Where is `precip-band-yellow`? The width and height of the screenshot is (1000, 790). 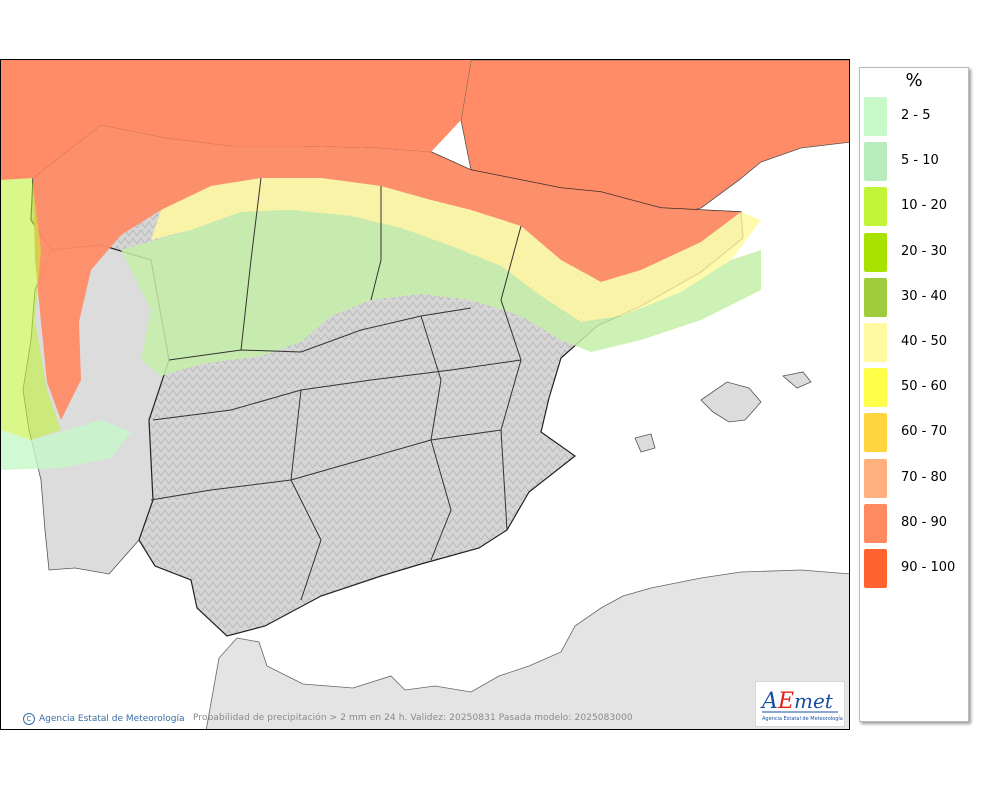 precip-band-yellow is located at coordinates (456, 250).